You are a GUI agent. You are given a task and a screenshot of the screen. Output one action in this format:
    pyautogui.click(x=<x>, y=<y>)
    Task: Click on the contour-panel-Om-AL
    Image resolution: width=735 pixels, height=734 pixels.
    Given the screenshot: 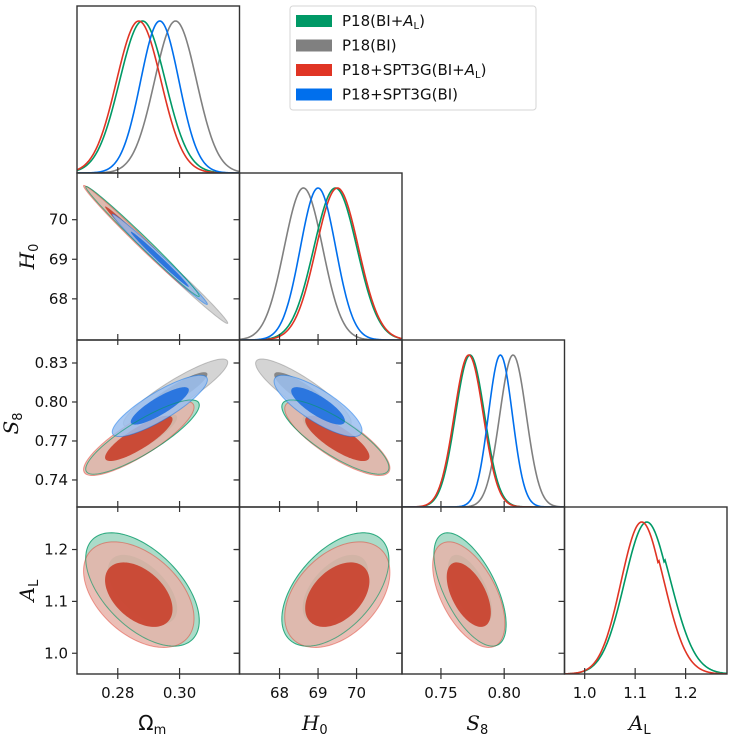 What is the action you would take?
    pyautogui.click(x=141, y=590)
    